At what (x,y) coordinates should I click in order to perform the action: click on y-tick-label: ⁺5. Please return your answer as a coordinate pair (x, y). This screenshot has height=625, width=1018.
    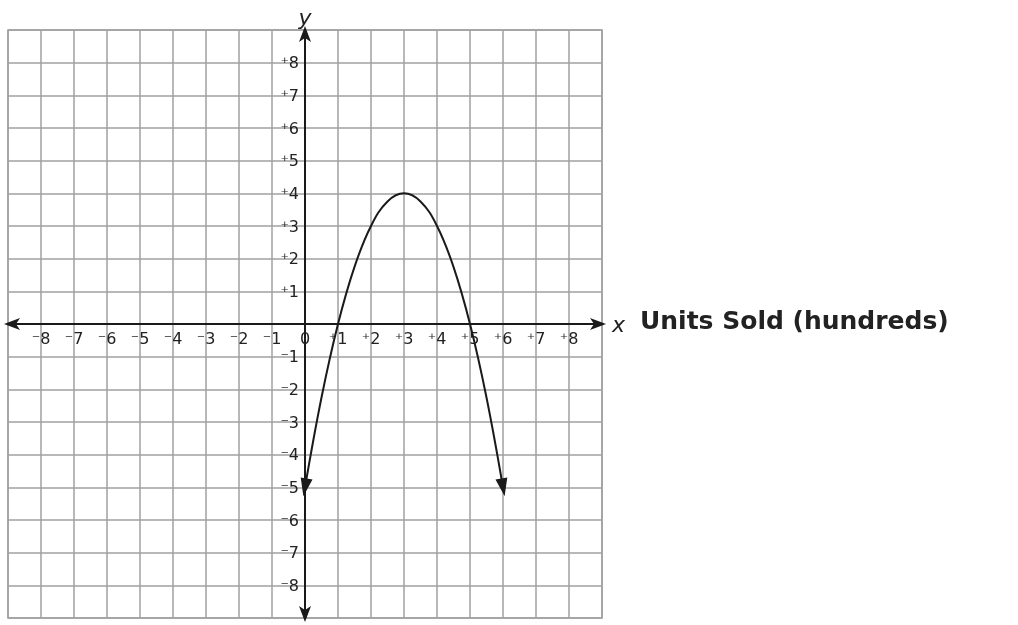
    Looking at the image, I should click on (289, 161).